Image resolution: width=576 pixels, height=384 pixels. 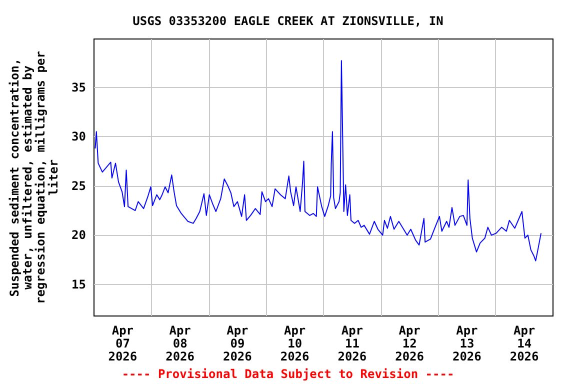 I want to click on x-tick-label: Apr 09 2026, so click(x=237, y=344).